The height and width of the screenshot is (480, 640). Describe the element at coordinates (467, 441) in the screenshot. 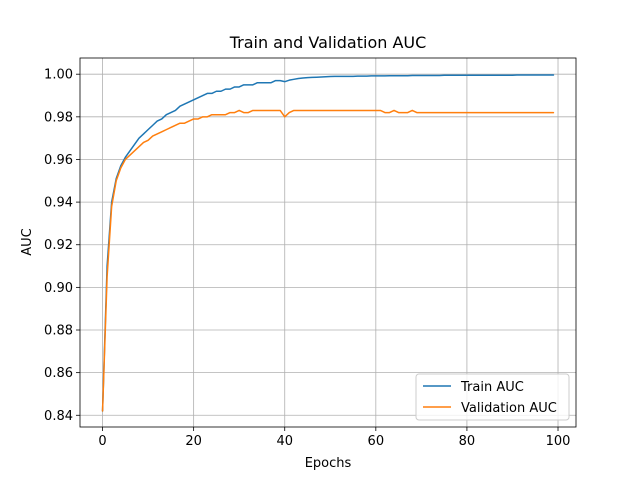

I see `x-tick-label: 80` at that location.